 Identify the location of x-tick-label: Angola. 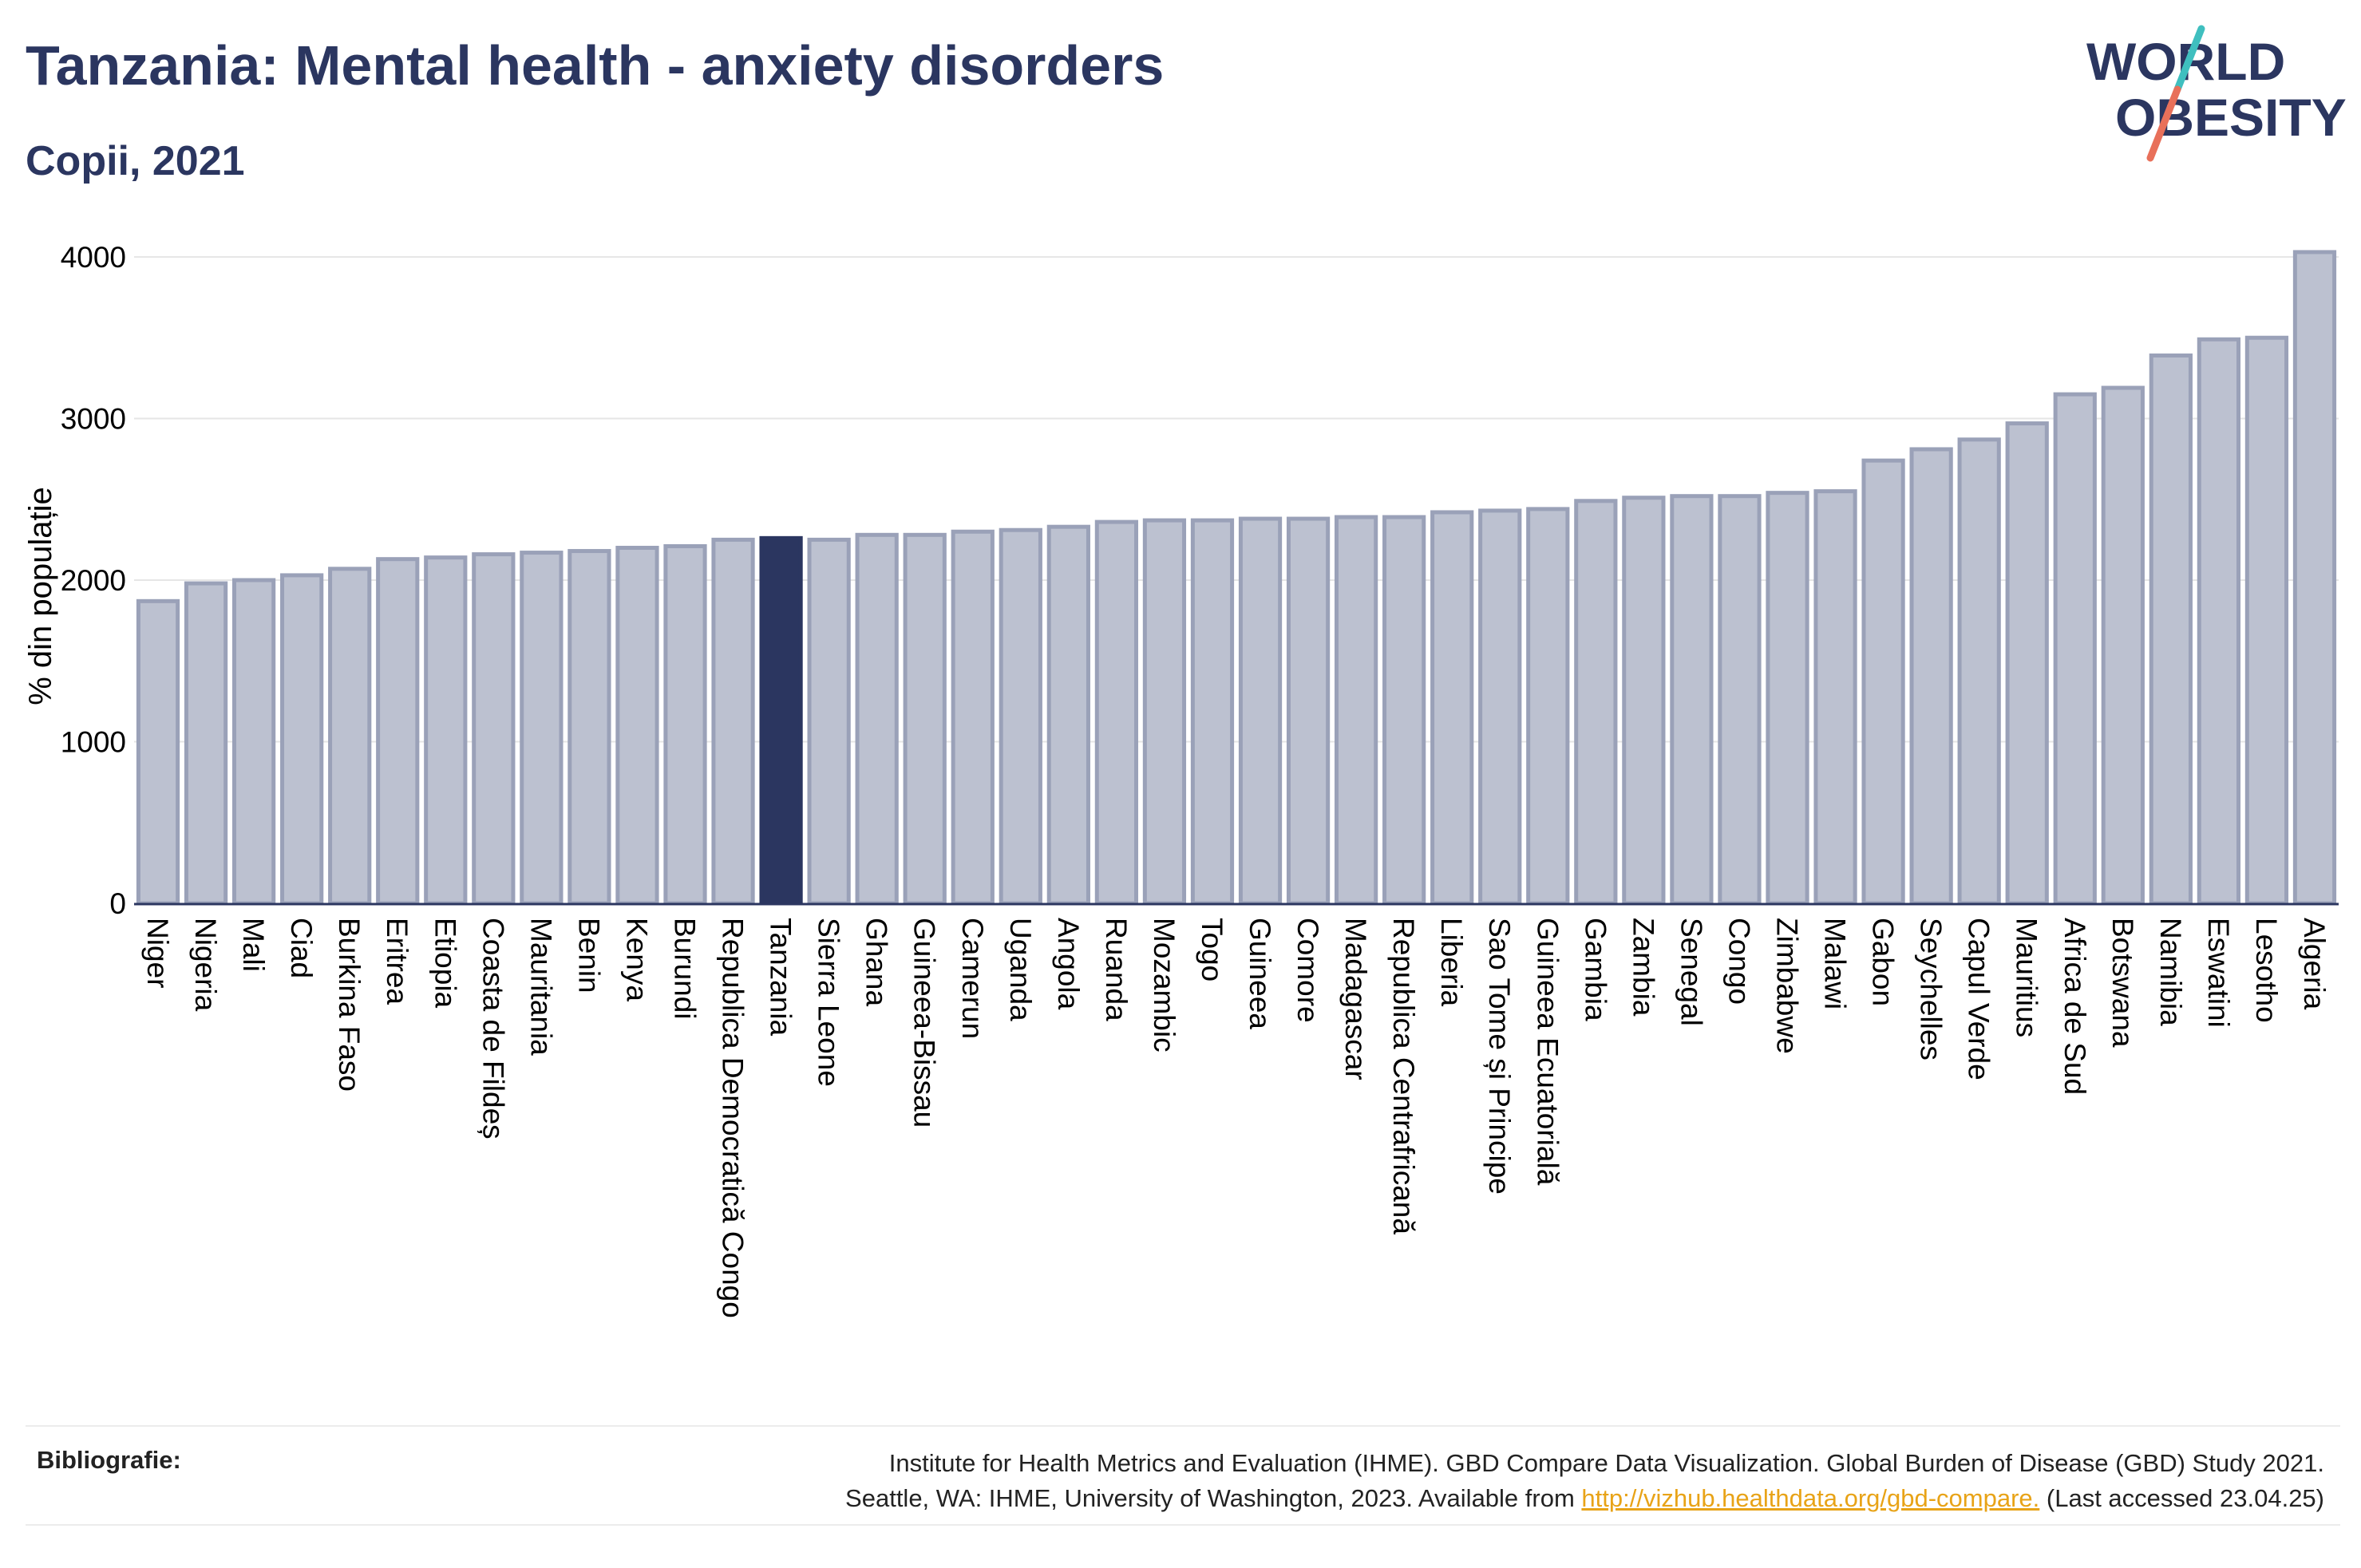
(1068, 964).